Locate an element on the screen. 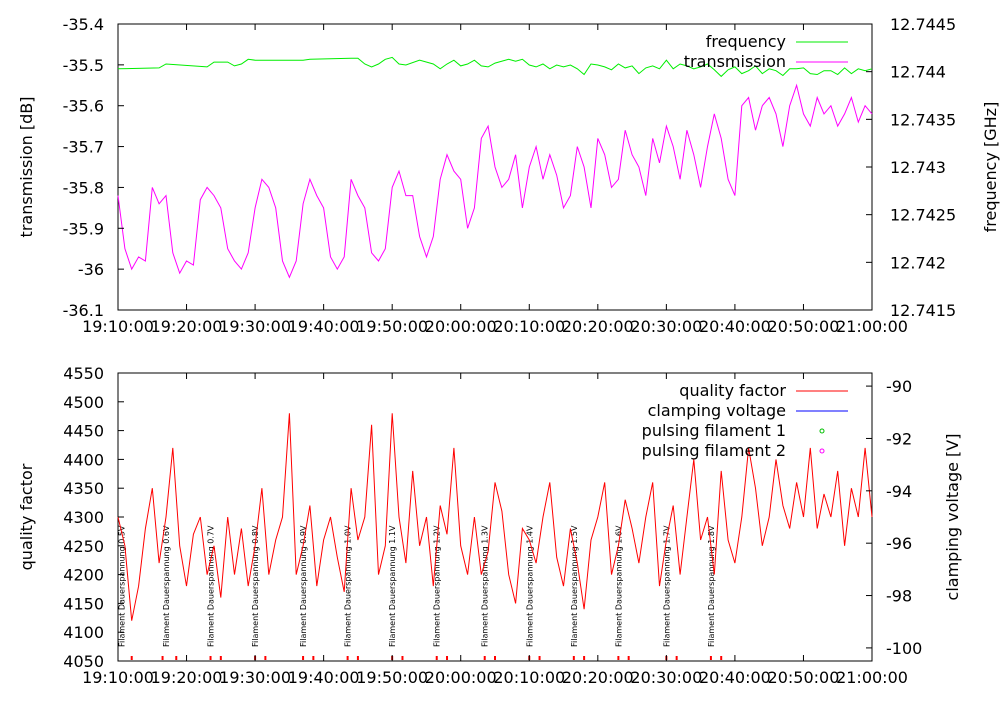 The width and height of the screenshot is (1000, 704). legend-label: quality factor is located at coordinates (732, 390).